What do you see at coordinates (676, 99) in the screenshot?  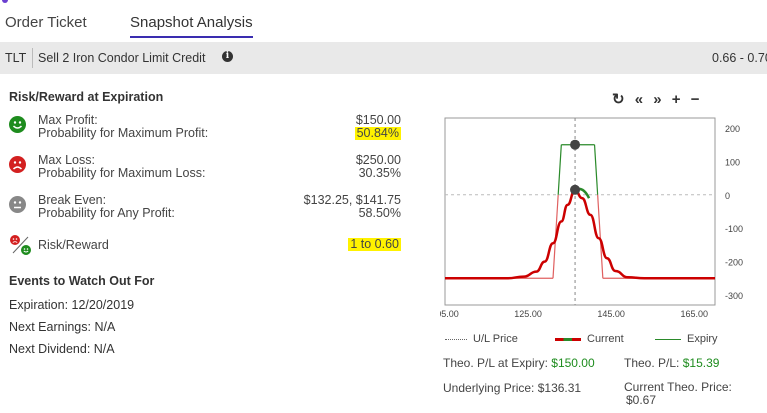 I see `zoom-in-icon: +` at bounding box center [676, 99].